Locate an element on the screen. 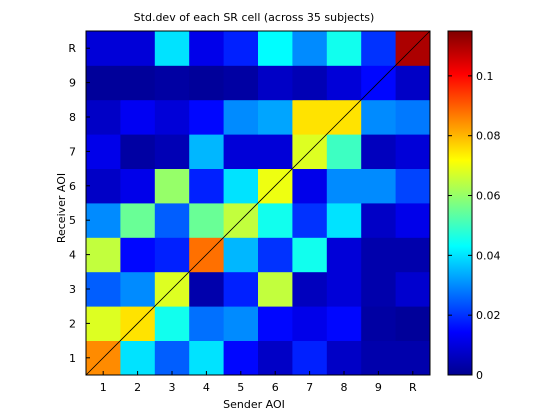 This screenshot has width=560, height=420. heatmap-cell-s7-r5 is located at coordinates (310, 220).